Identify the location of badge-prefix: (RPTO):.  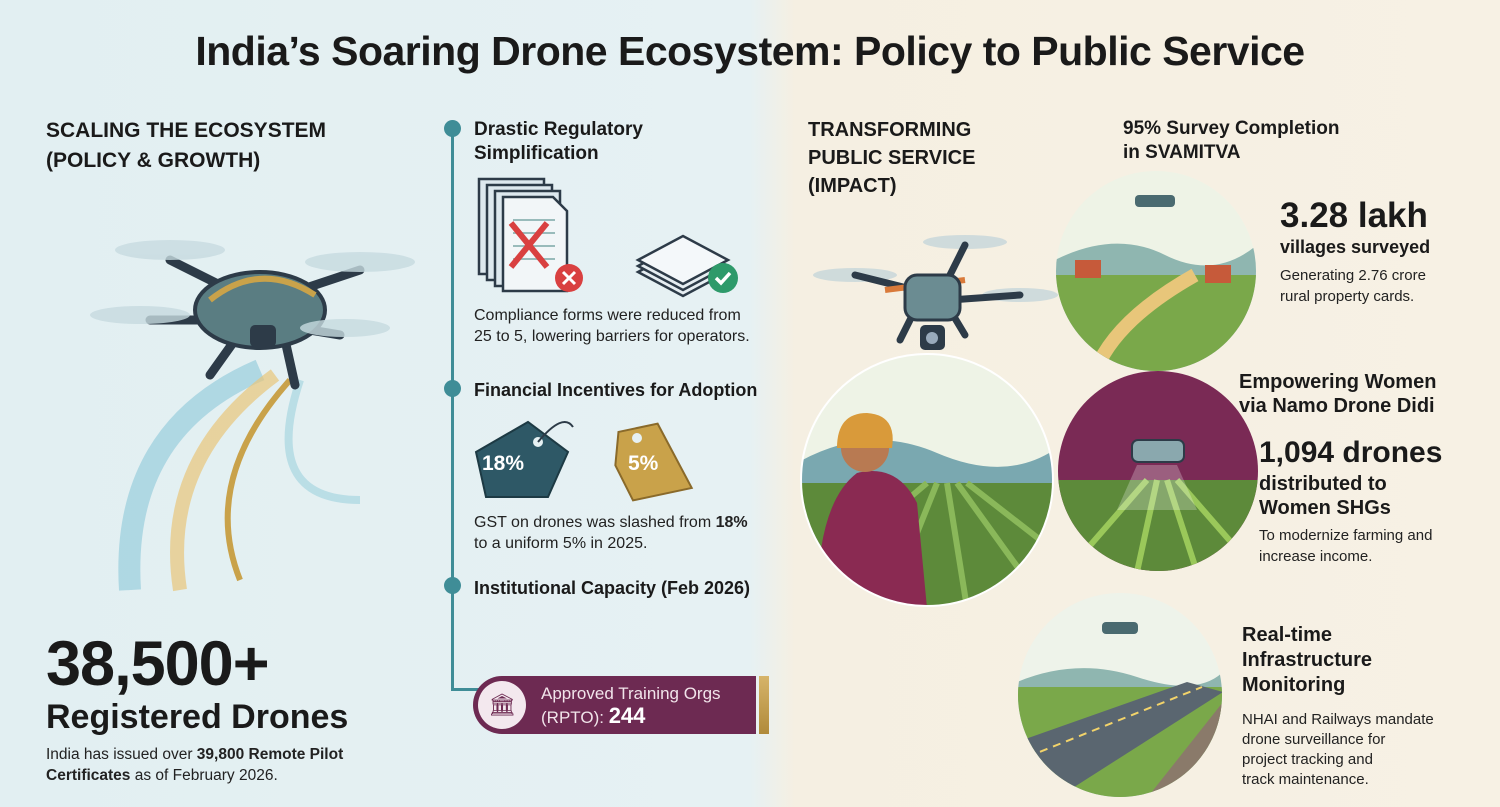
(575, 717).